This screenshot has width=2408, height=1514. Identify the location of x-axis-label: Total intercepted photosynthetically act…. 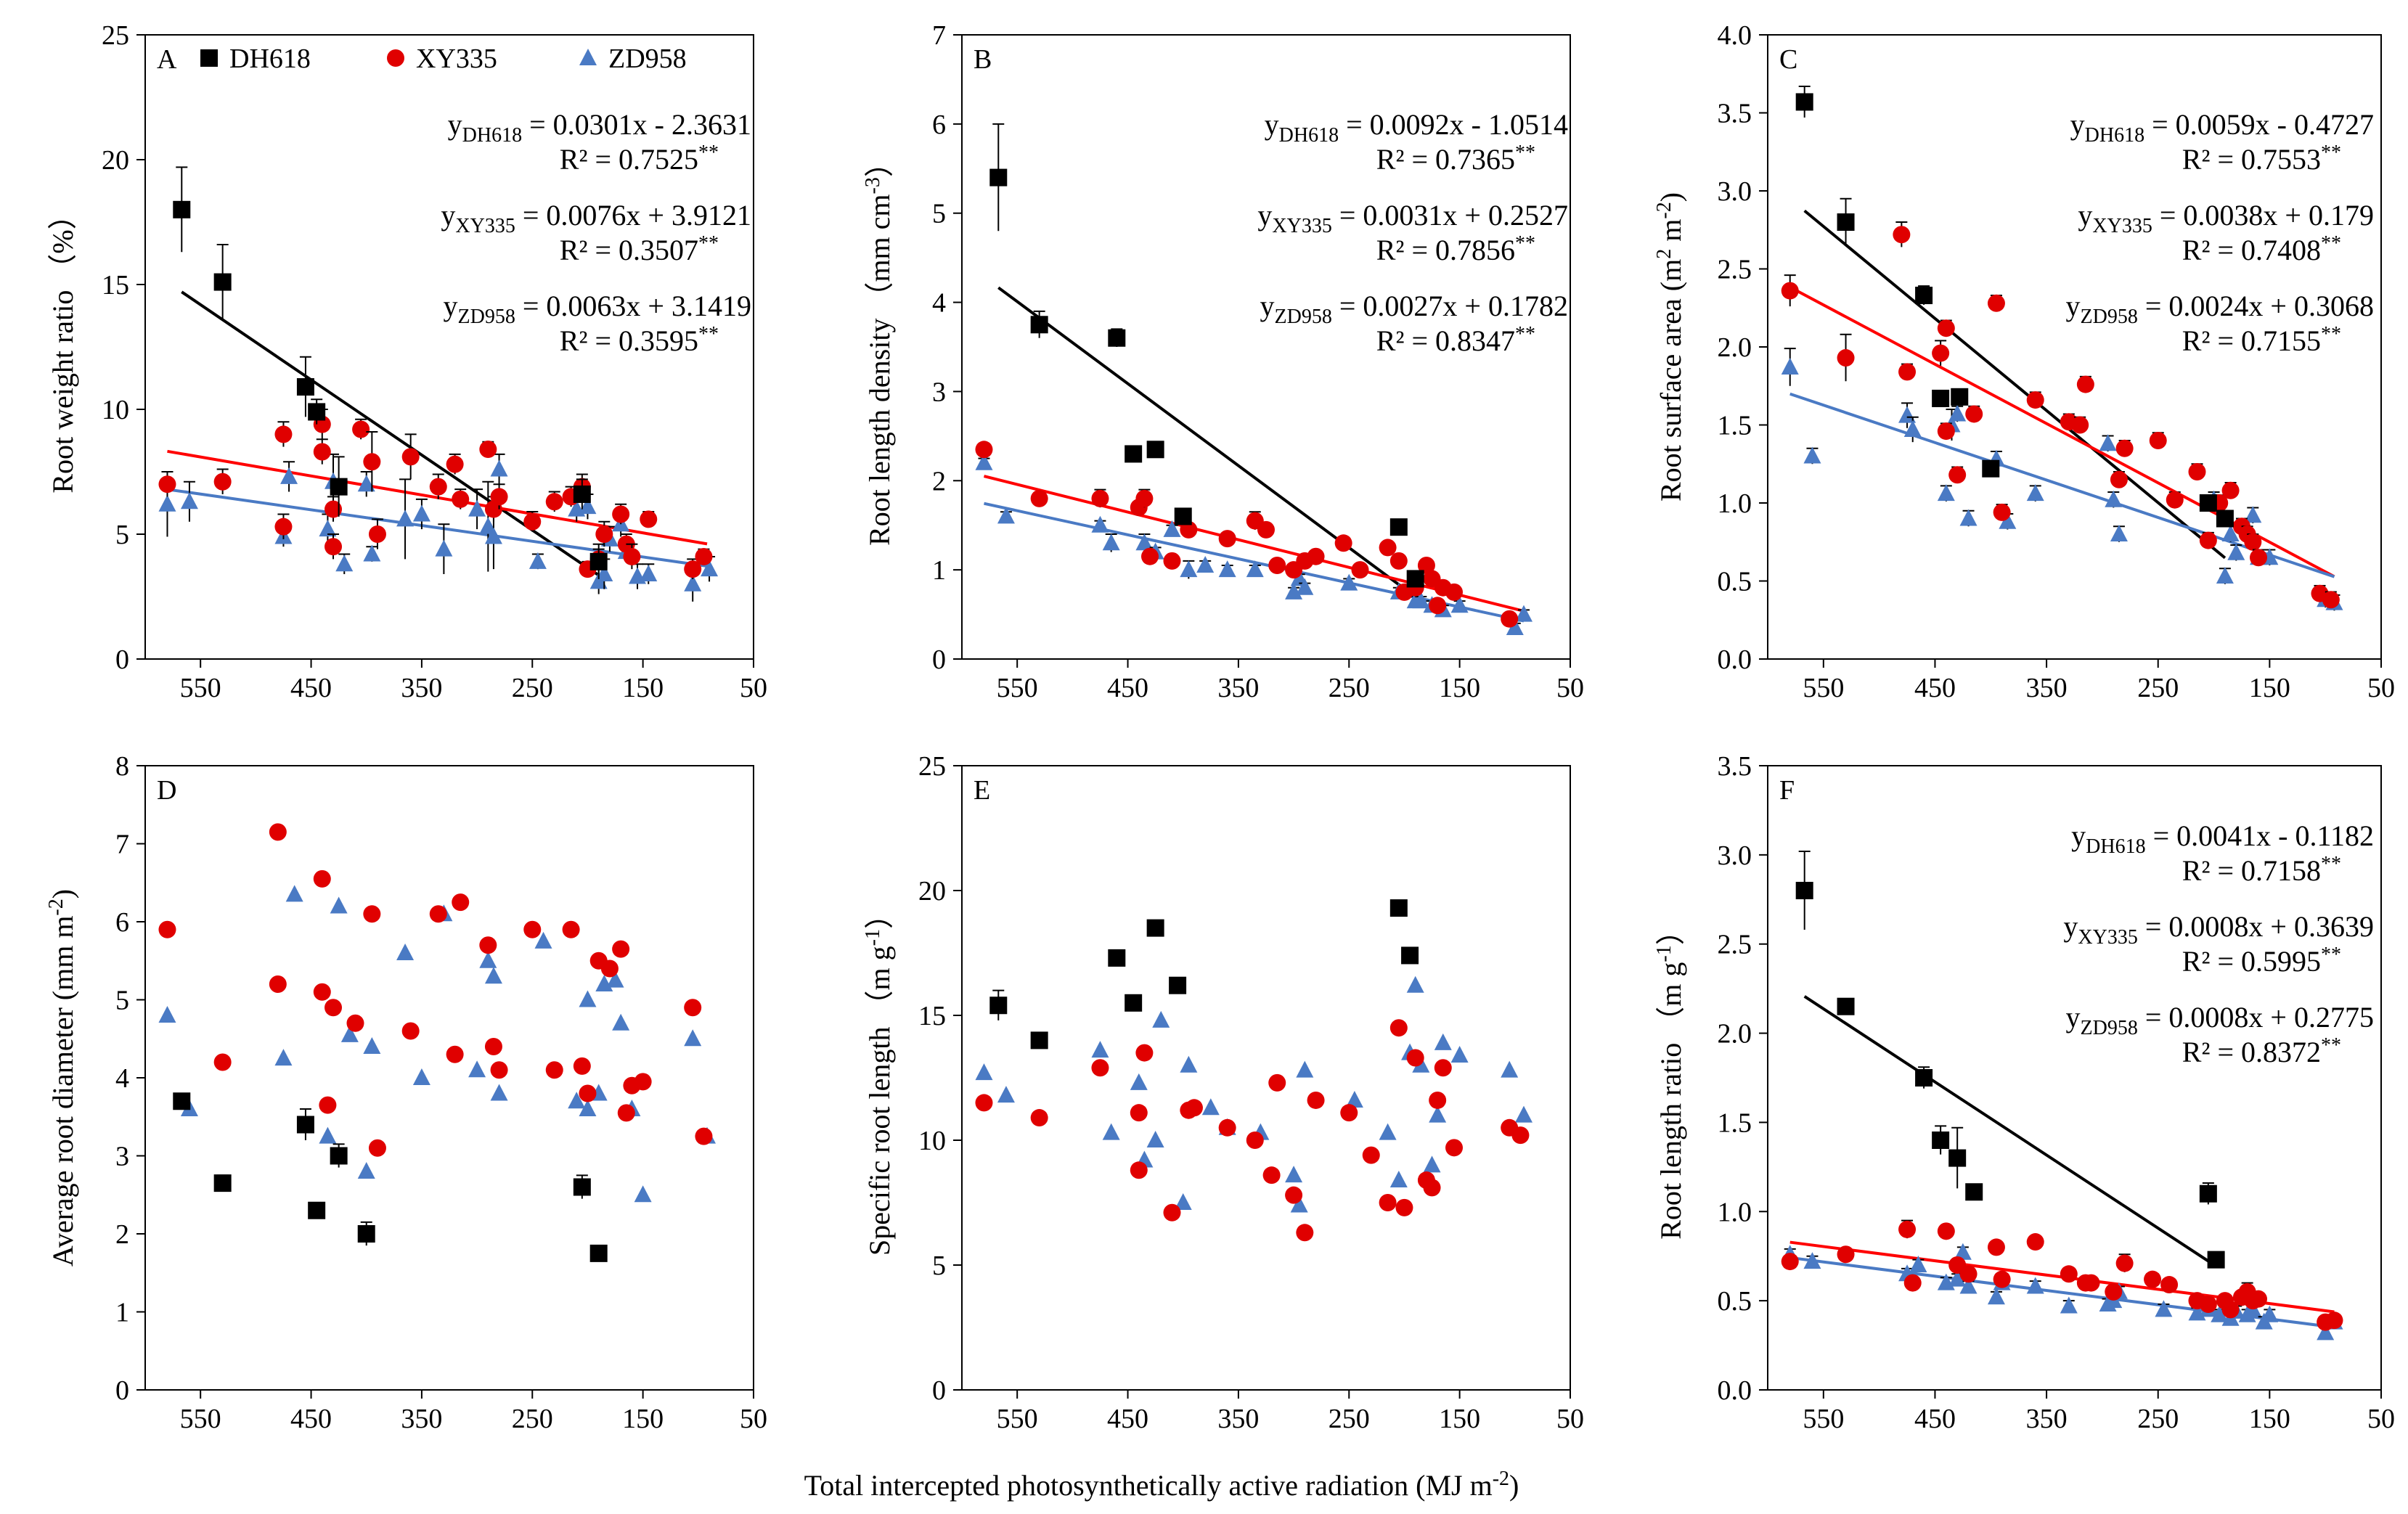
(1161, 1485).